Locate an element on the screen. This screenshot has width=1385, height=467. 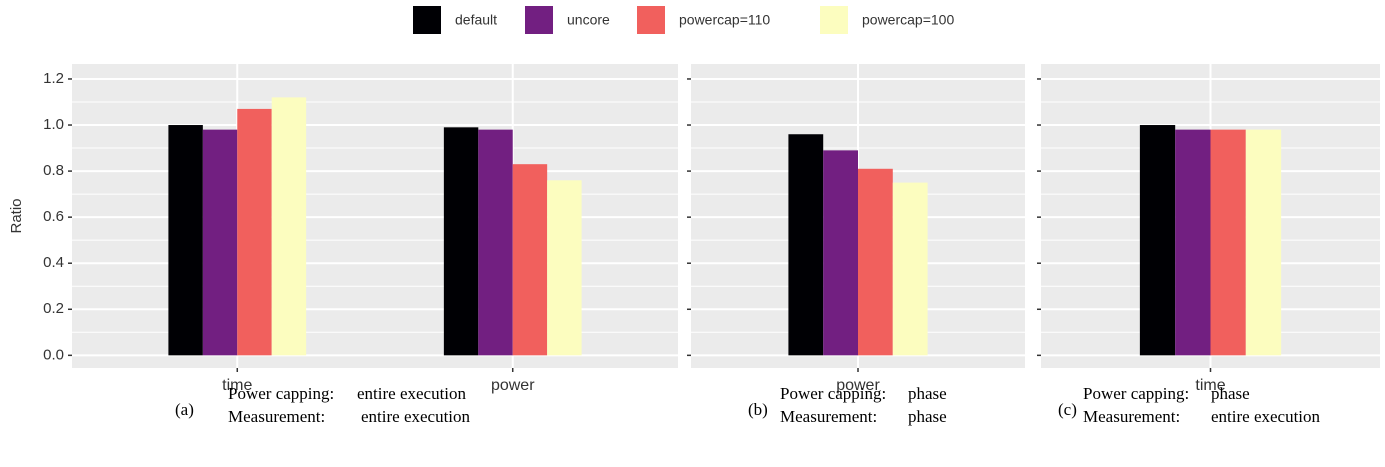
y-tick-label: 0.2 is located at coordinates (53, 308).